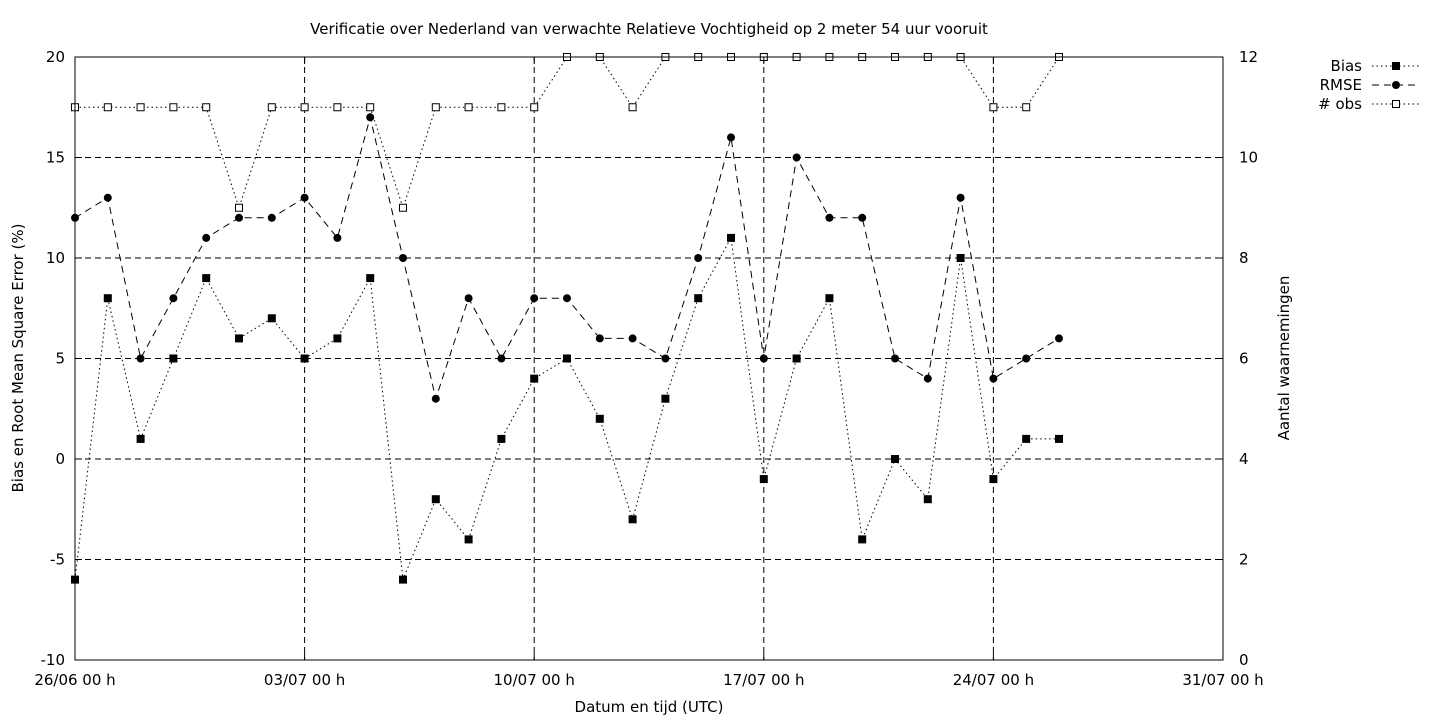 The image size is (1440, 720). Describe the element at coordinates (1248, 57) in the screenshot. I see `y2-tick-label: 12` at that location.